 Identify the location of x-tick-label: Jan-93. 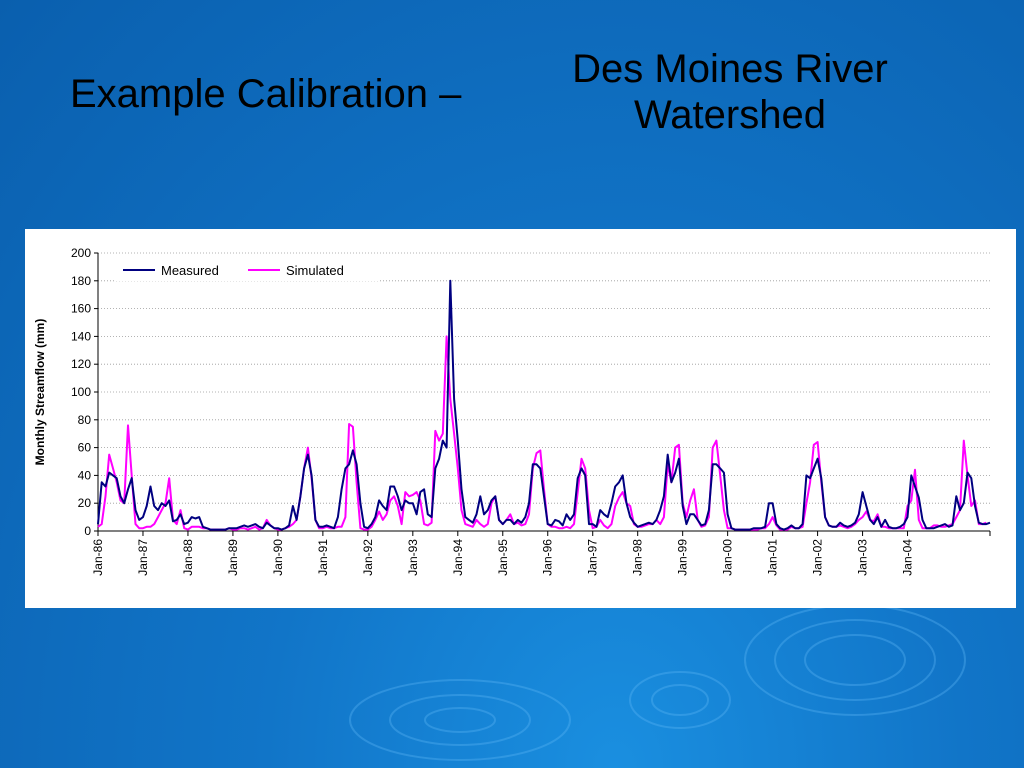
(413, 557).